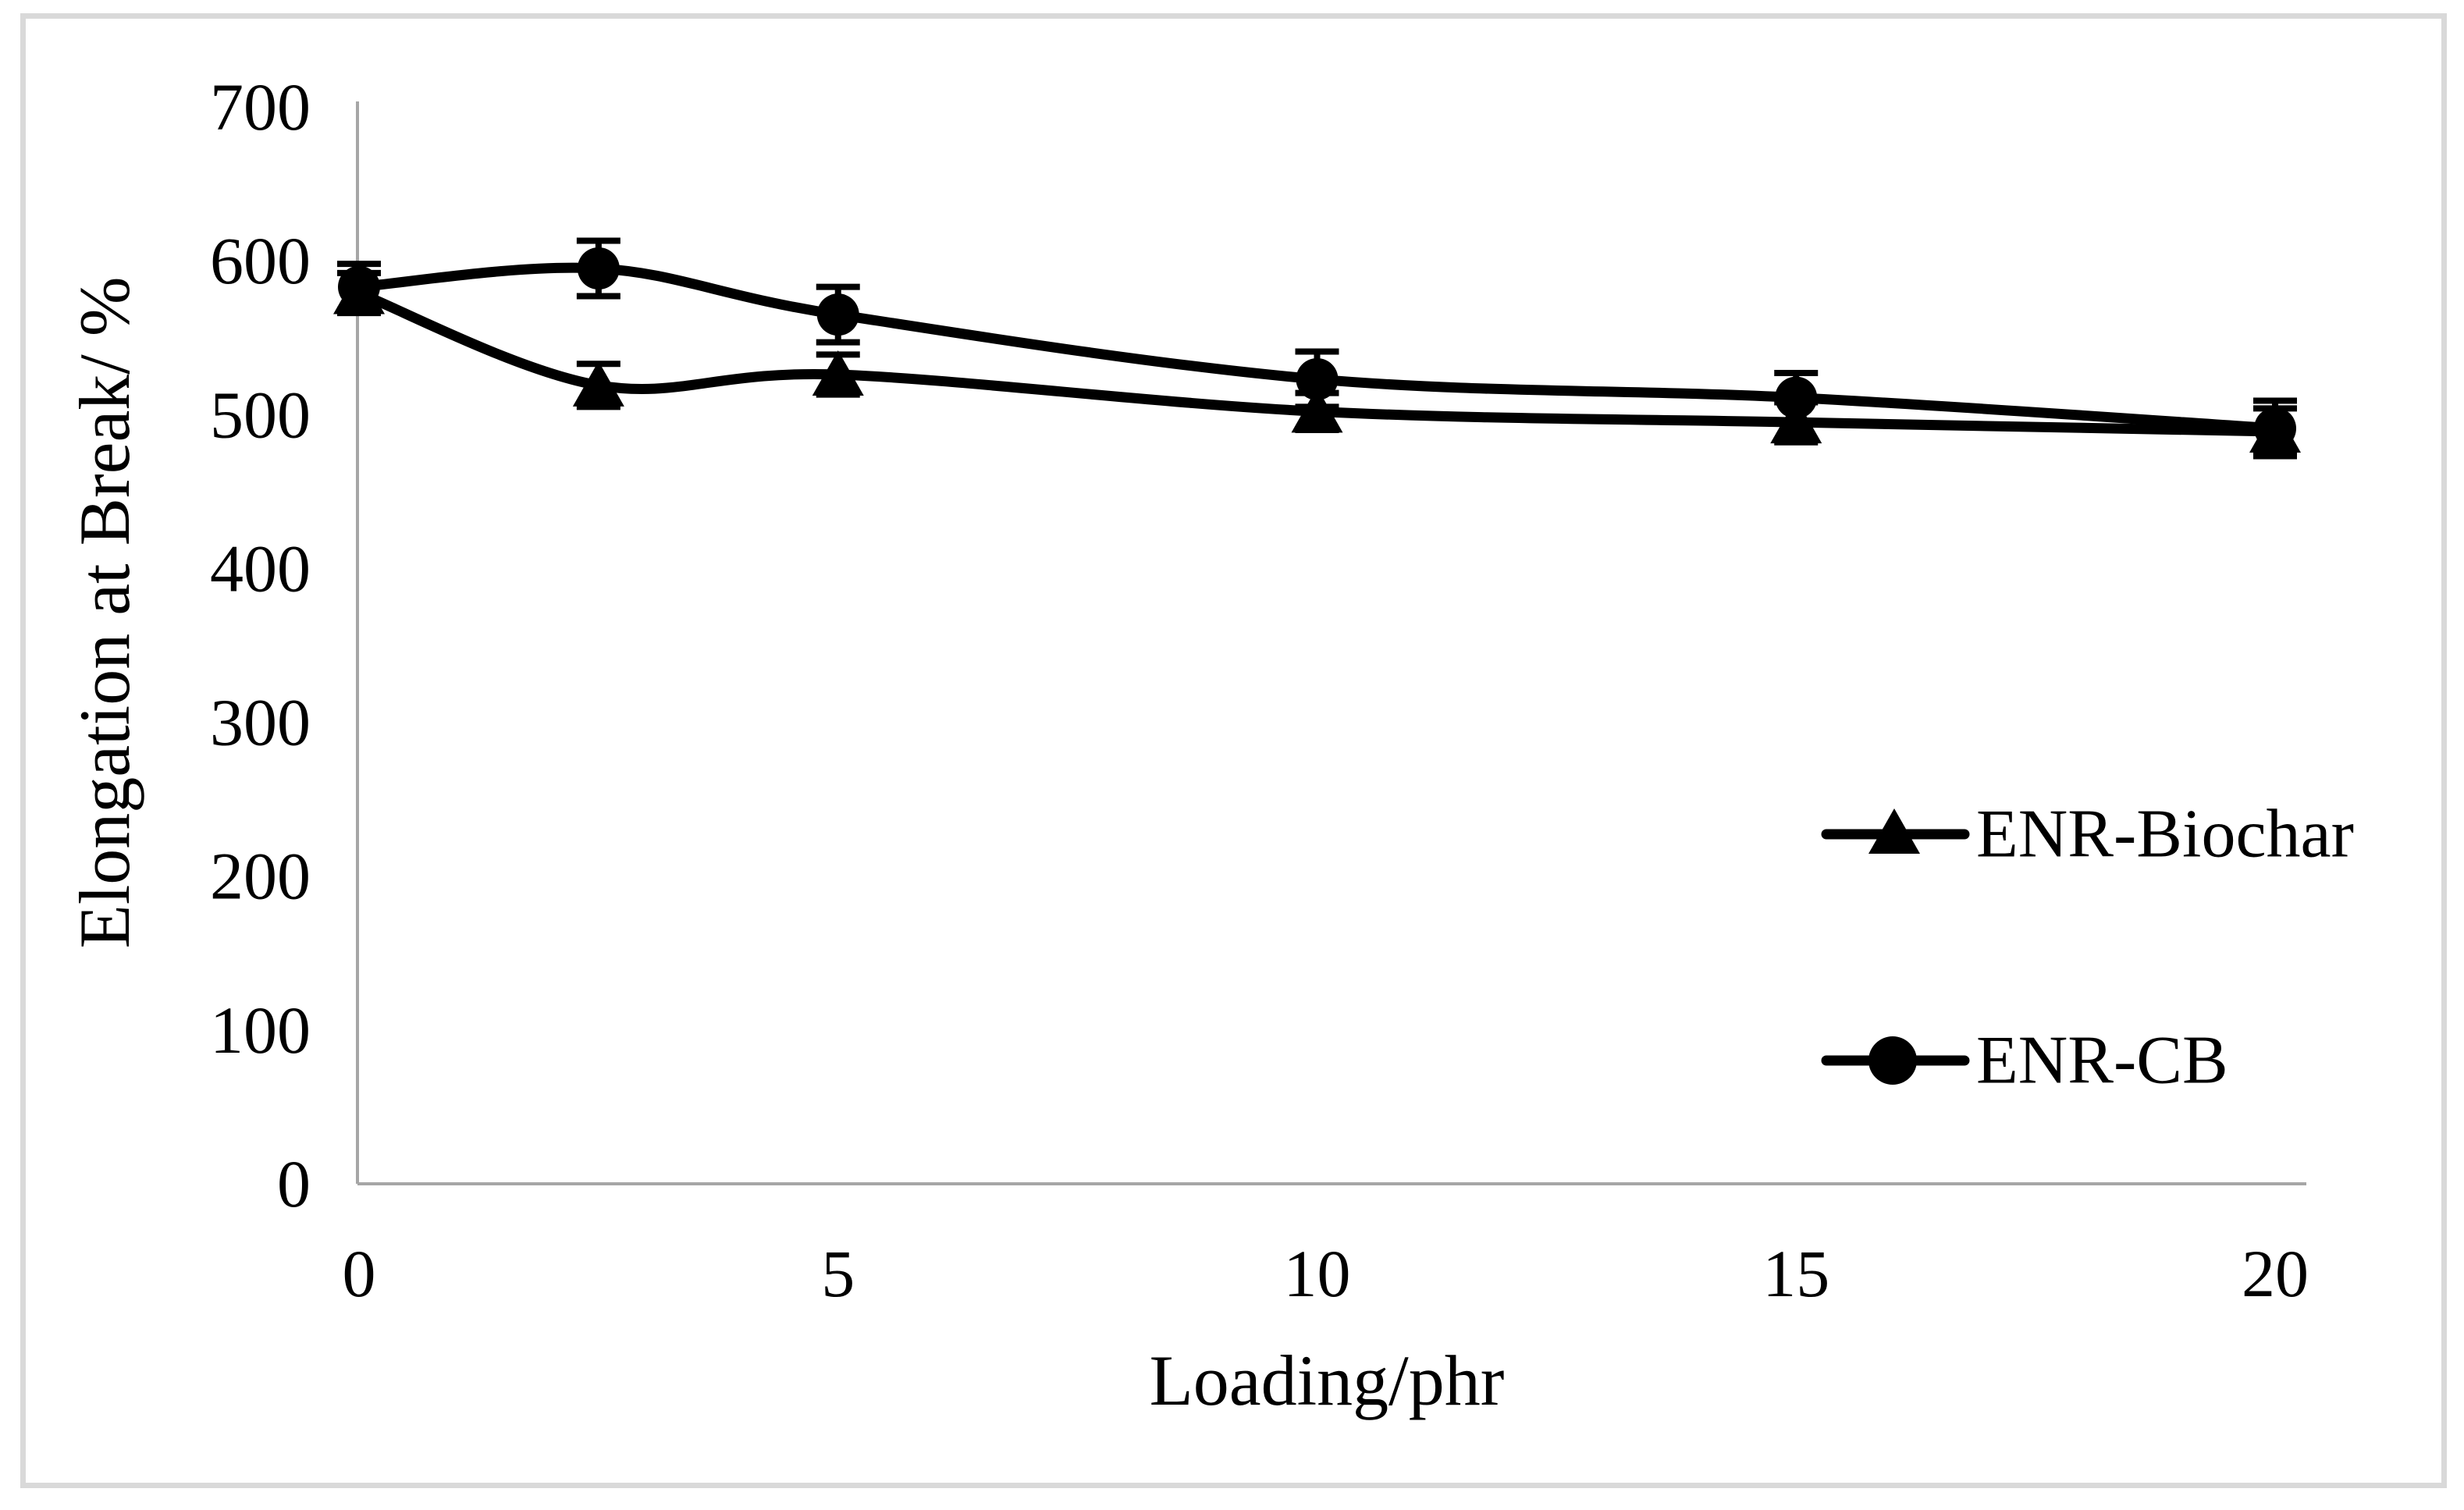 This screenshot has width=2464, height=1510. I want to click on legend-label-enr-biochar: ENR-Biochar, so click(2165, 834).